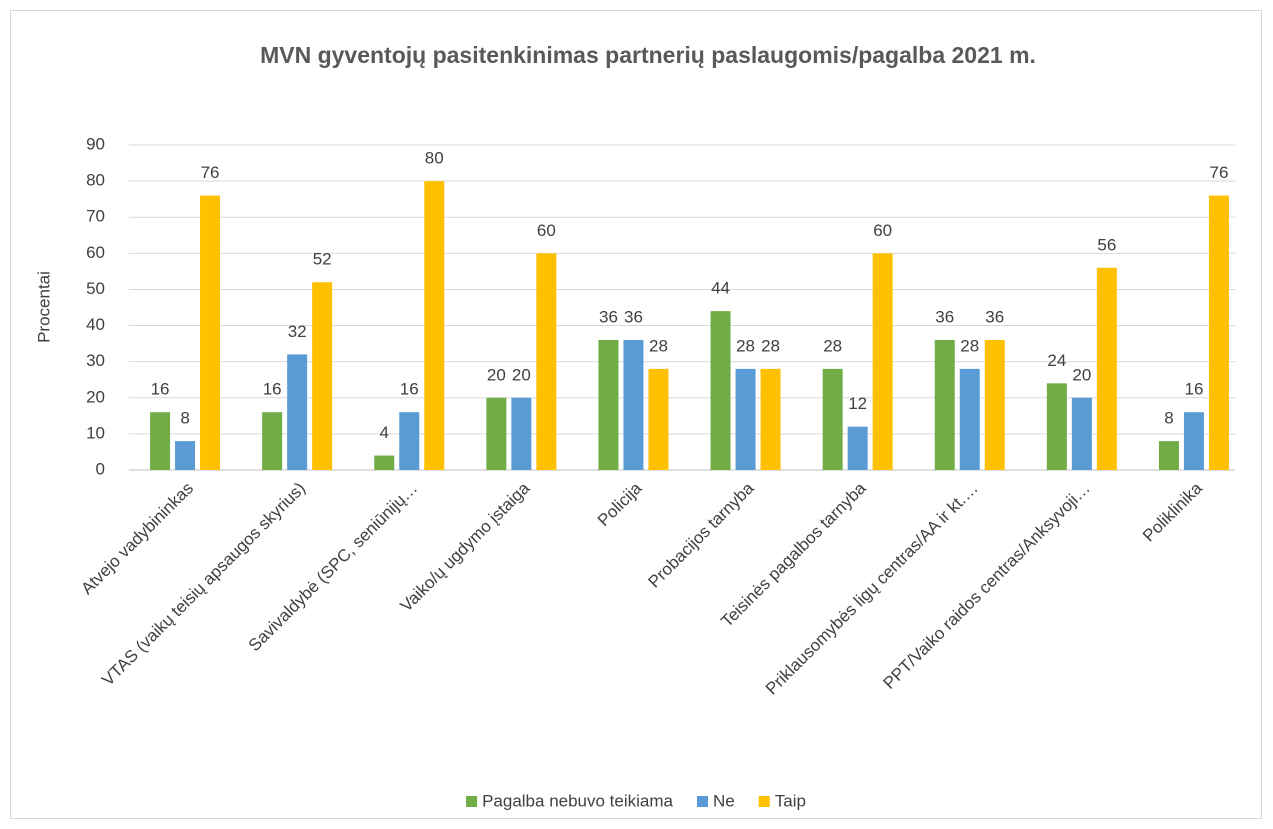  I want to click on y-tick-label: 10, so click(95, 432).